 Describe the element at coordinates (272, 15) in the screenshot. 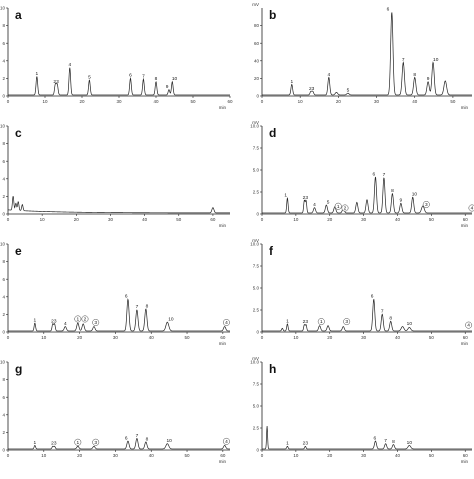

I see `panel-letter: b` at that location.